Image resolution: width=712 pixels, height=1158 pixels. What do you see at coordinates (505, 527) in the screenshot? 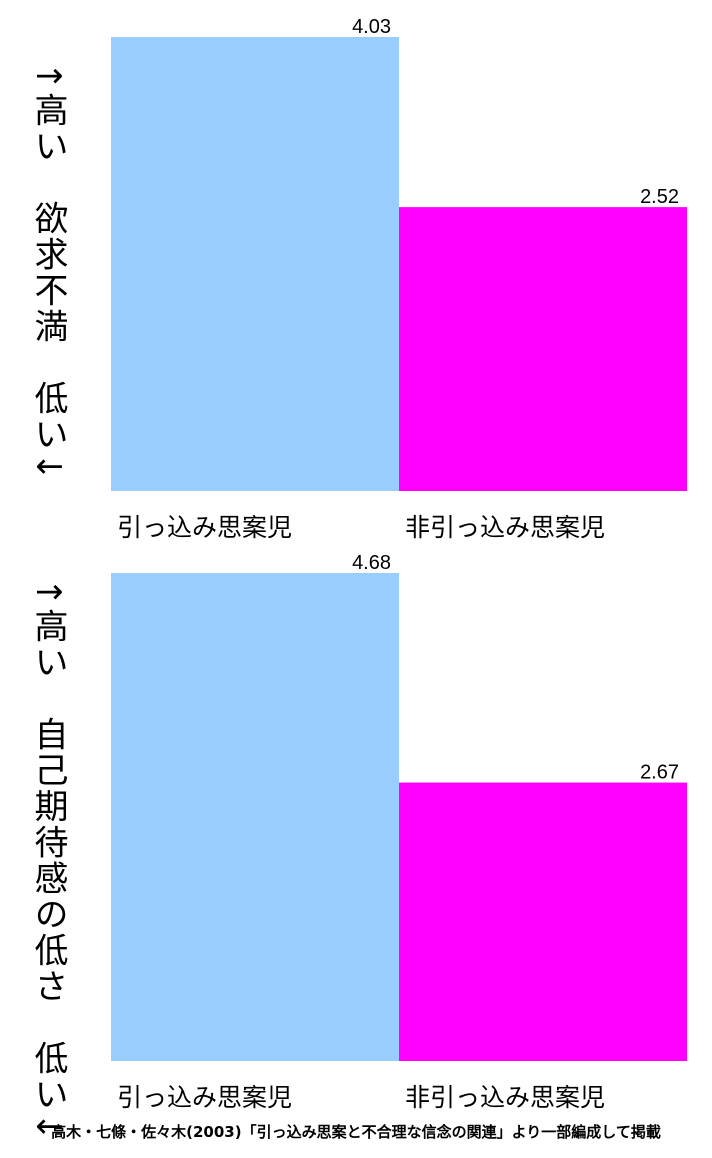
I see `chart1-category-label-1: 非引っ込み思案児` at bounding box center [505, 527].